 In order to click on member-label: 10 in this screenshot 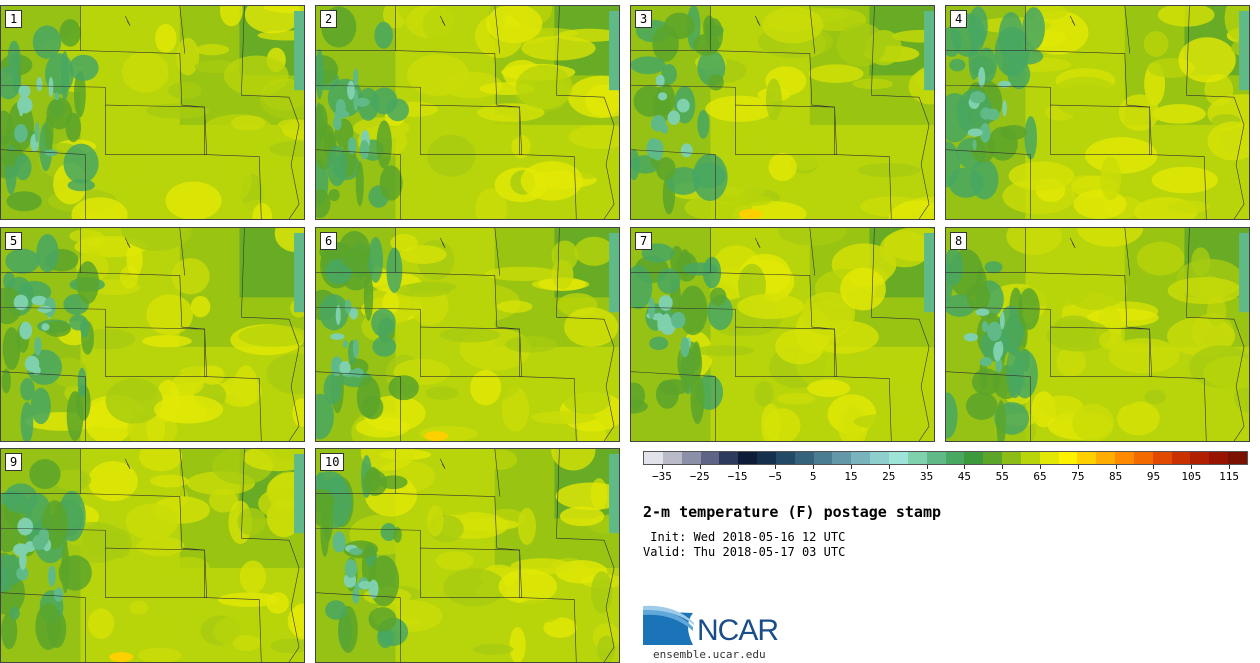, I will do `click(332, 462)`.